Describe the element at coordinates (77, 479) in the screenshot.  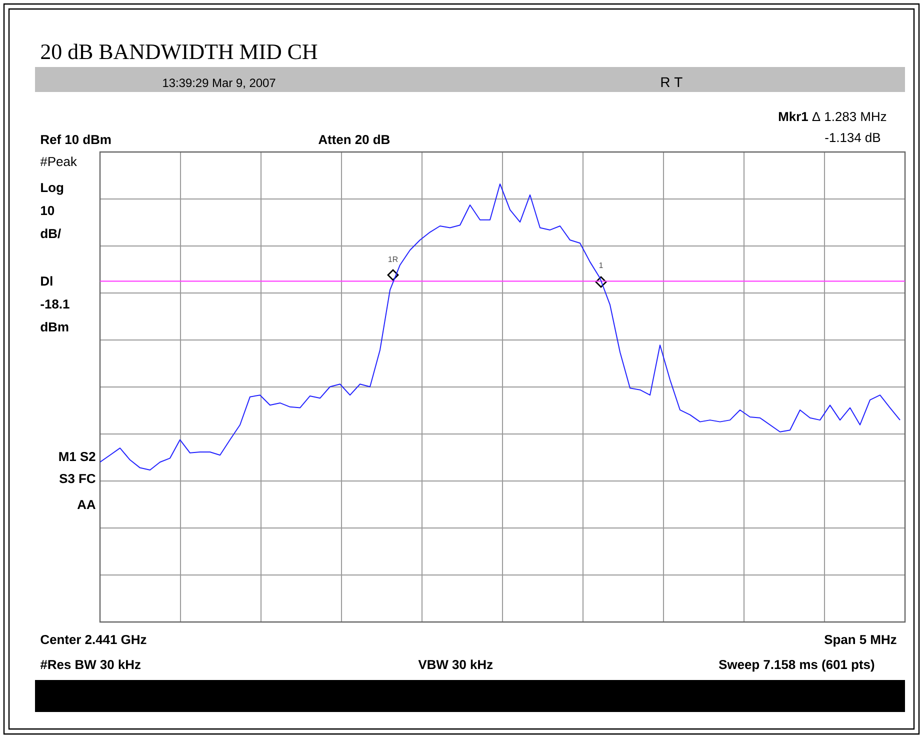
I see `text: S3 FC` at that location.